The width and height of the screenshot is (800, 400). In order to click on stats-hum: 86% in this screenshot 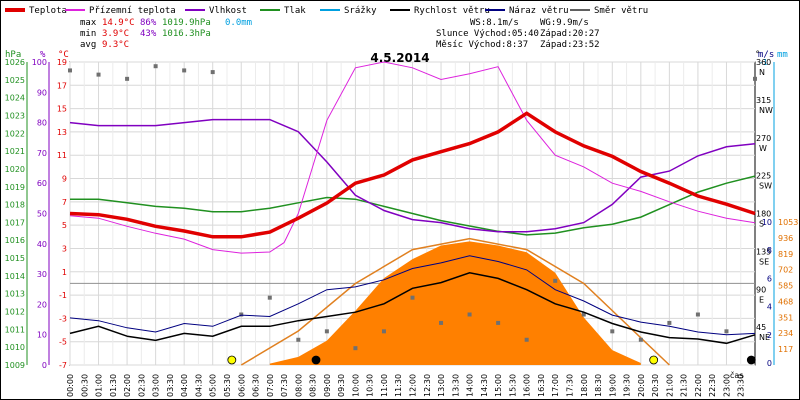, I will do `click(148, 23)`.